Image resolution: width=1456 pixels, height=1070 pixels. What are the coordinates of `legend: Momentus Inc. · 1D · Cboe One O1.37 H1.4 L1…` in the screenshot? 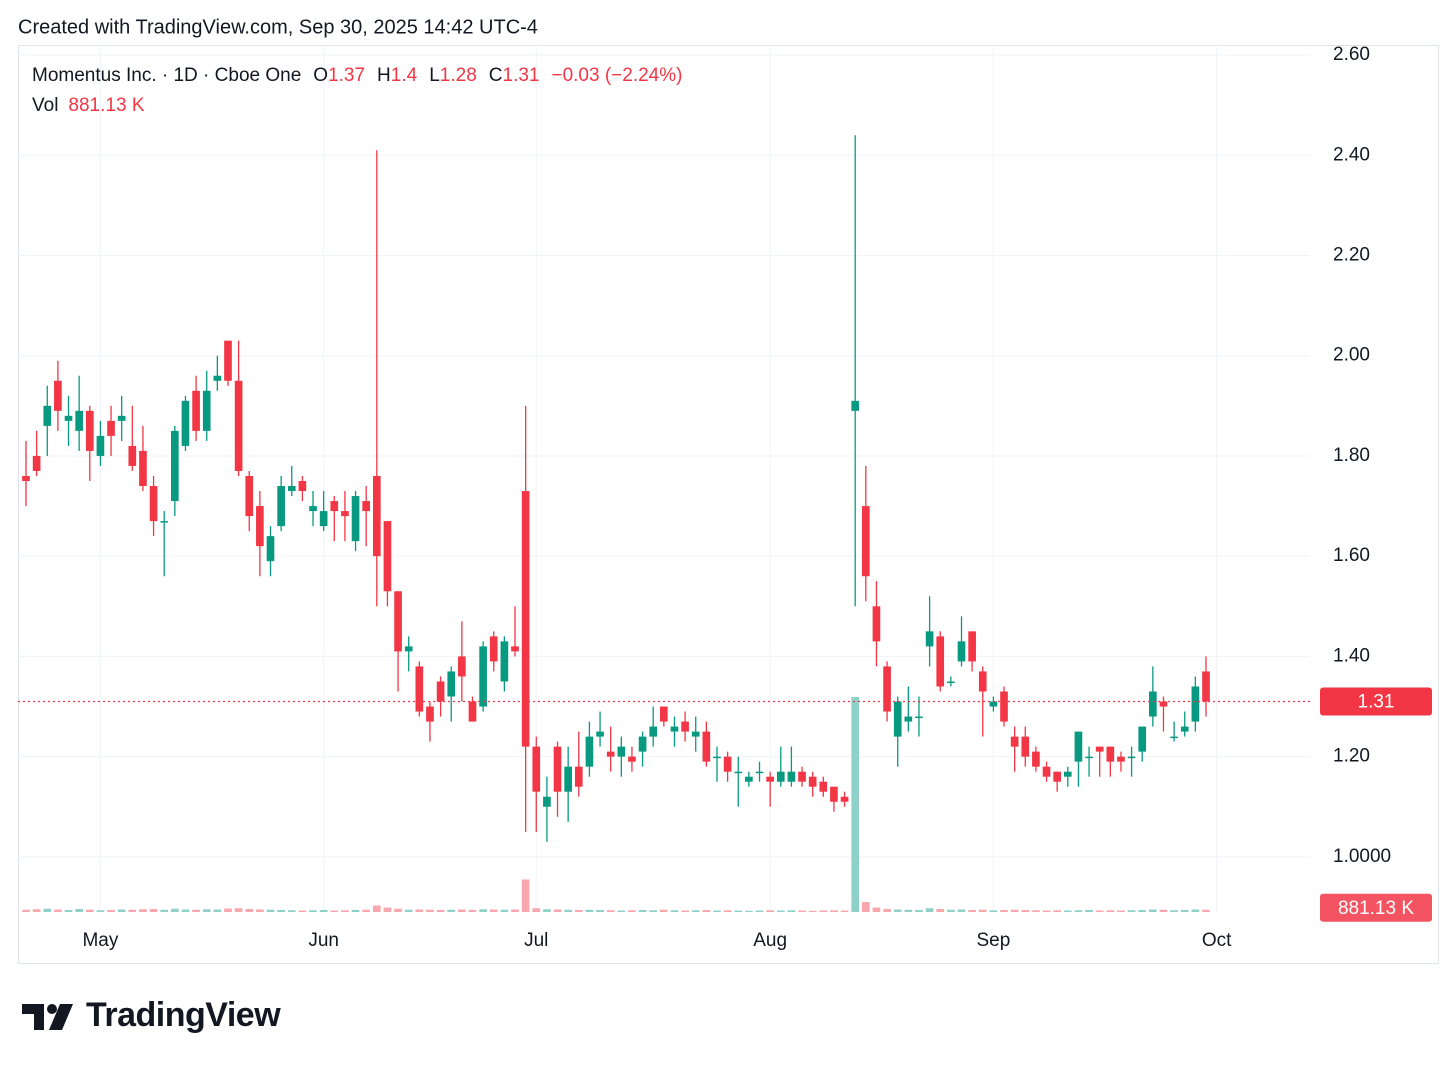 It's located at (357, 75).